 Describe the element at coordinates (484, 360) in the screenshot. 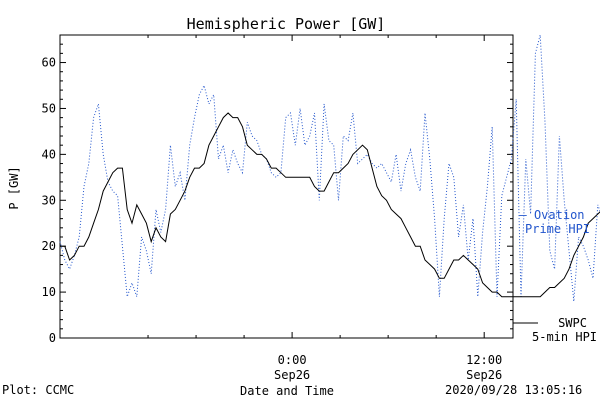

I see `x-tick-time-1: 12:00` at that location.